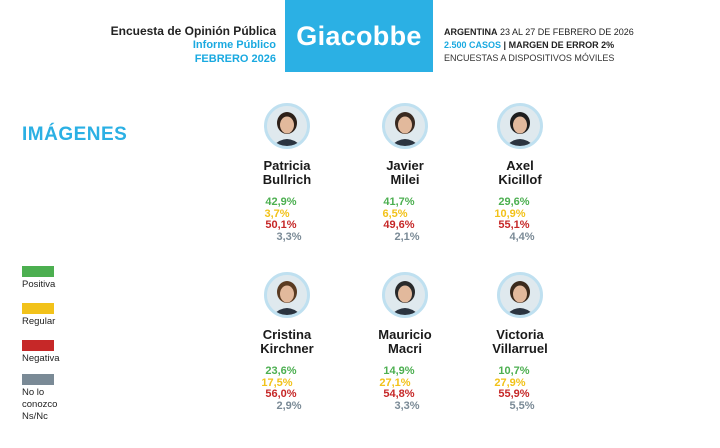  What do you see at coordinates (520, 165) in the screenshot?
I see `candidate-first-name: Axel` at bounding box center [520, 165].